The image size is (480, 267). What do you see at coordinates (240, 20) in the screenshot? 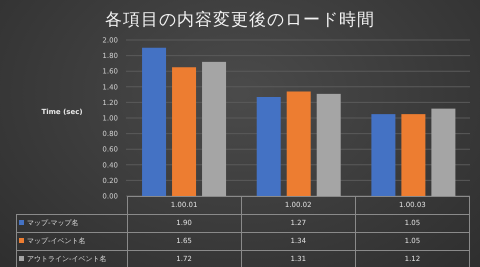
I see `chart-title: 各項目の内容変更後のロード時間` at bounding box center [240, 20].